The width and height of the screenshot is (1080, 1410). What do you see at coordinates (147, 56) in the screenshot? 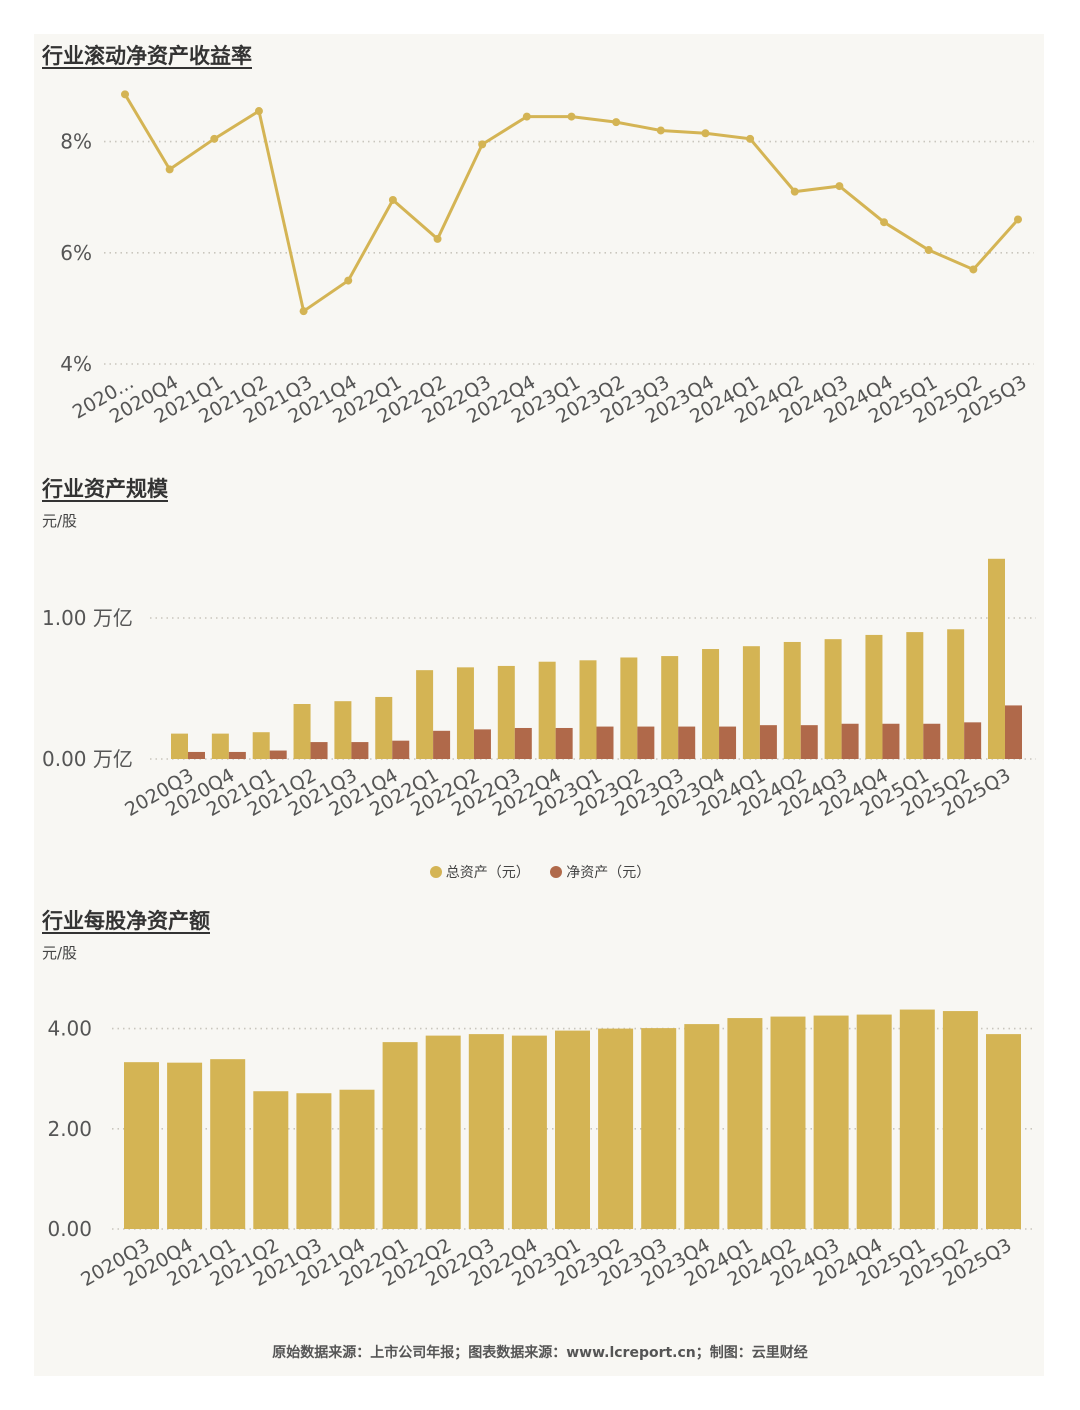
I see `roe-chart-title: 行业滚动净资产收益率` at bounding box center [147, 56].